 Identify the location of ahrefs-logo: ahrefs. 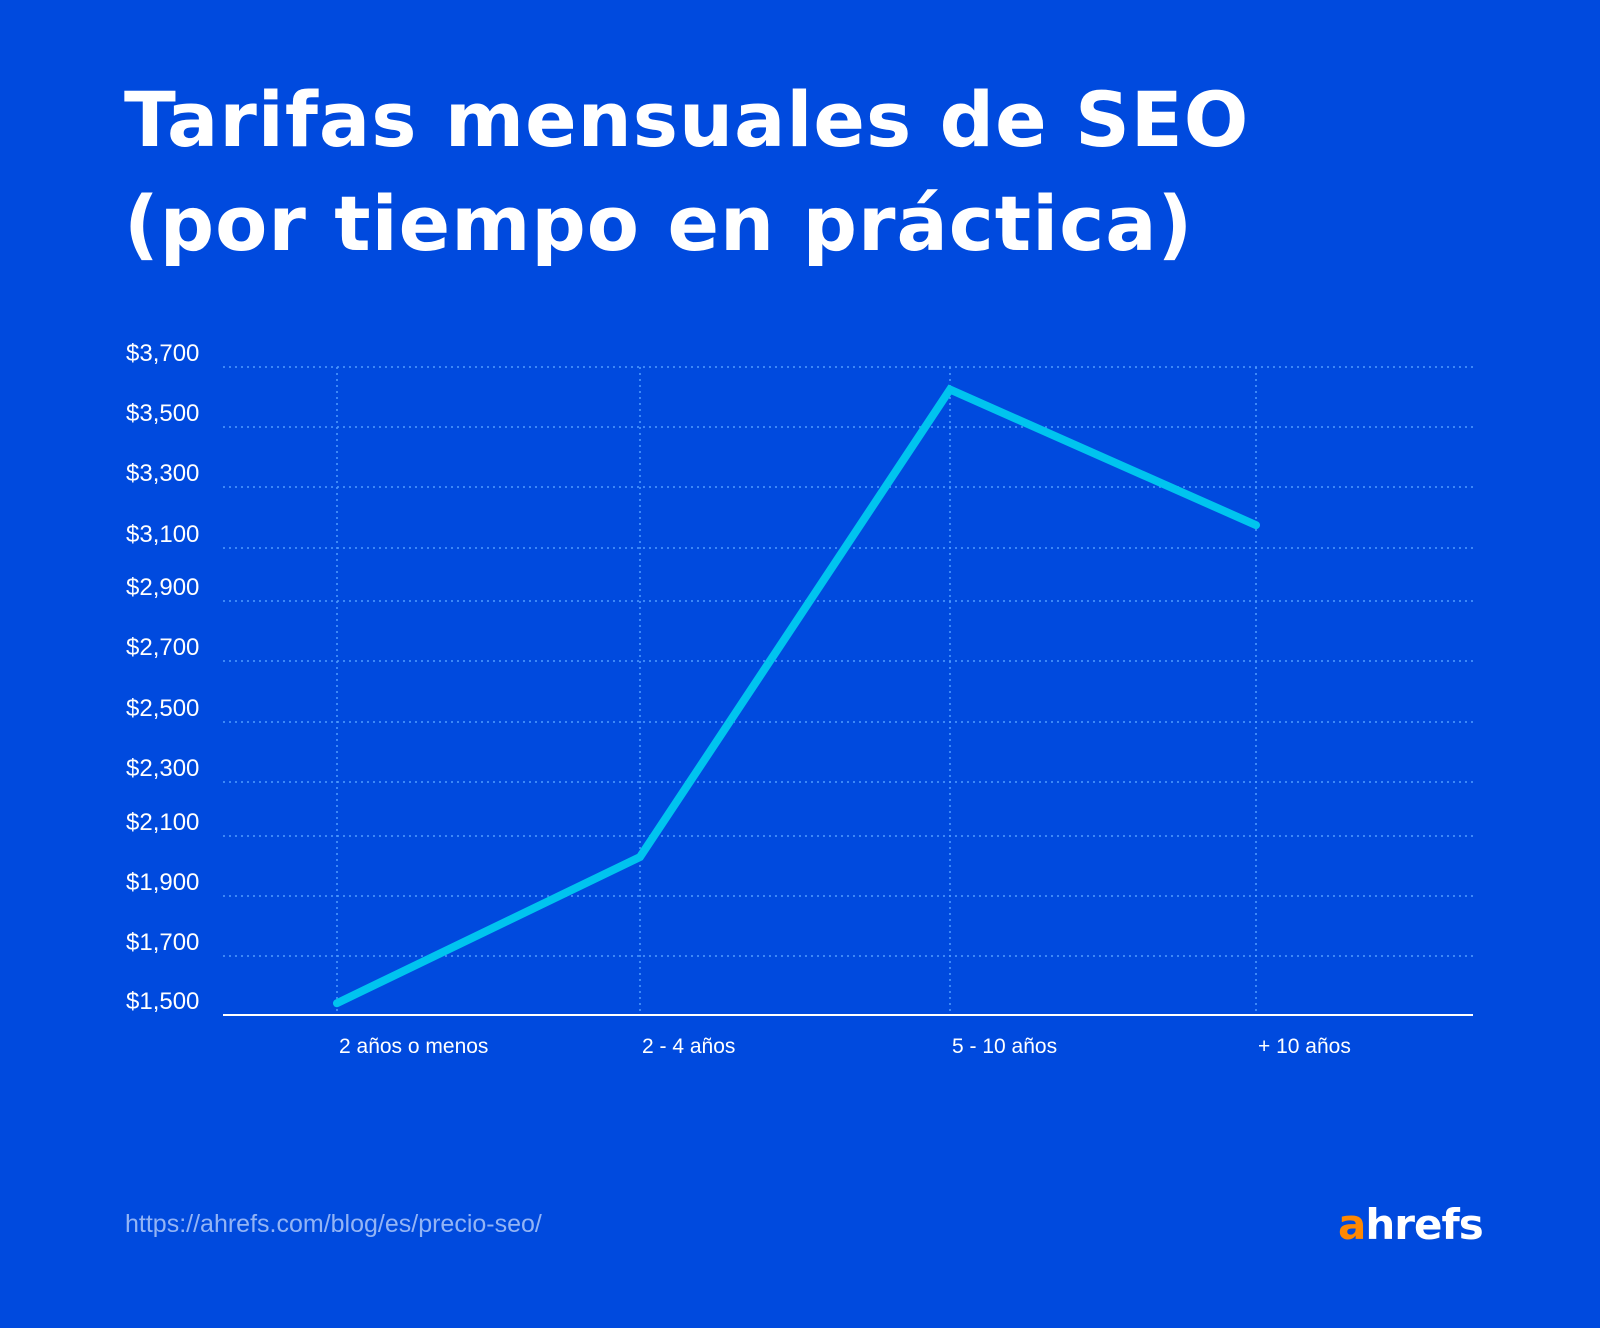
(1411, 1224).